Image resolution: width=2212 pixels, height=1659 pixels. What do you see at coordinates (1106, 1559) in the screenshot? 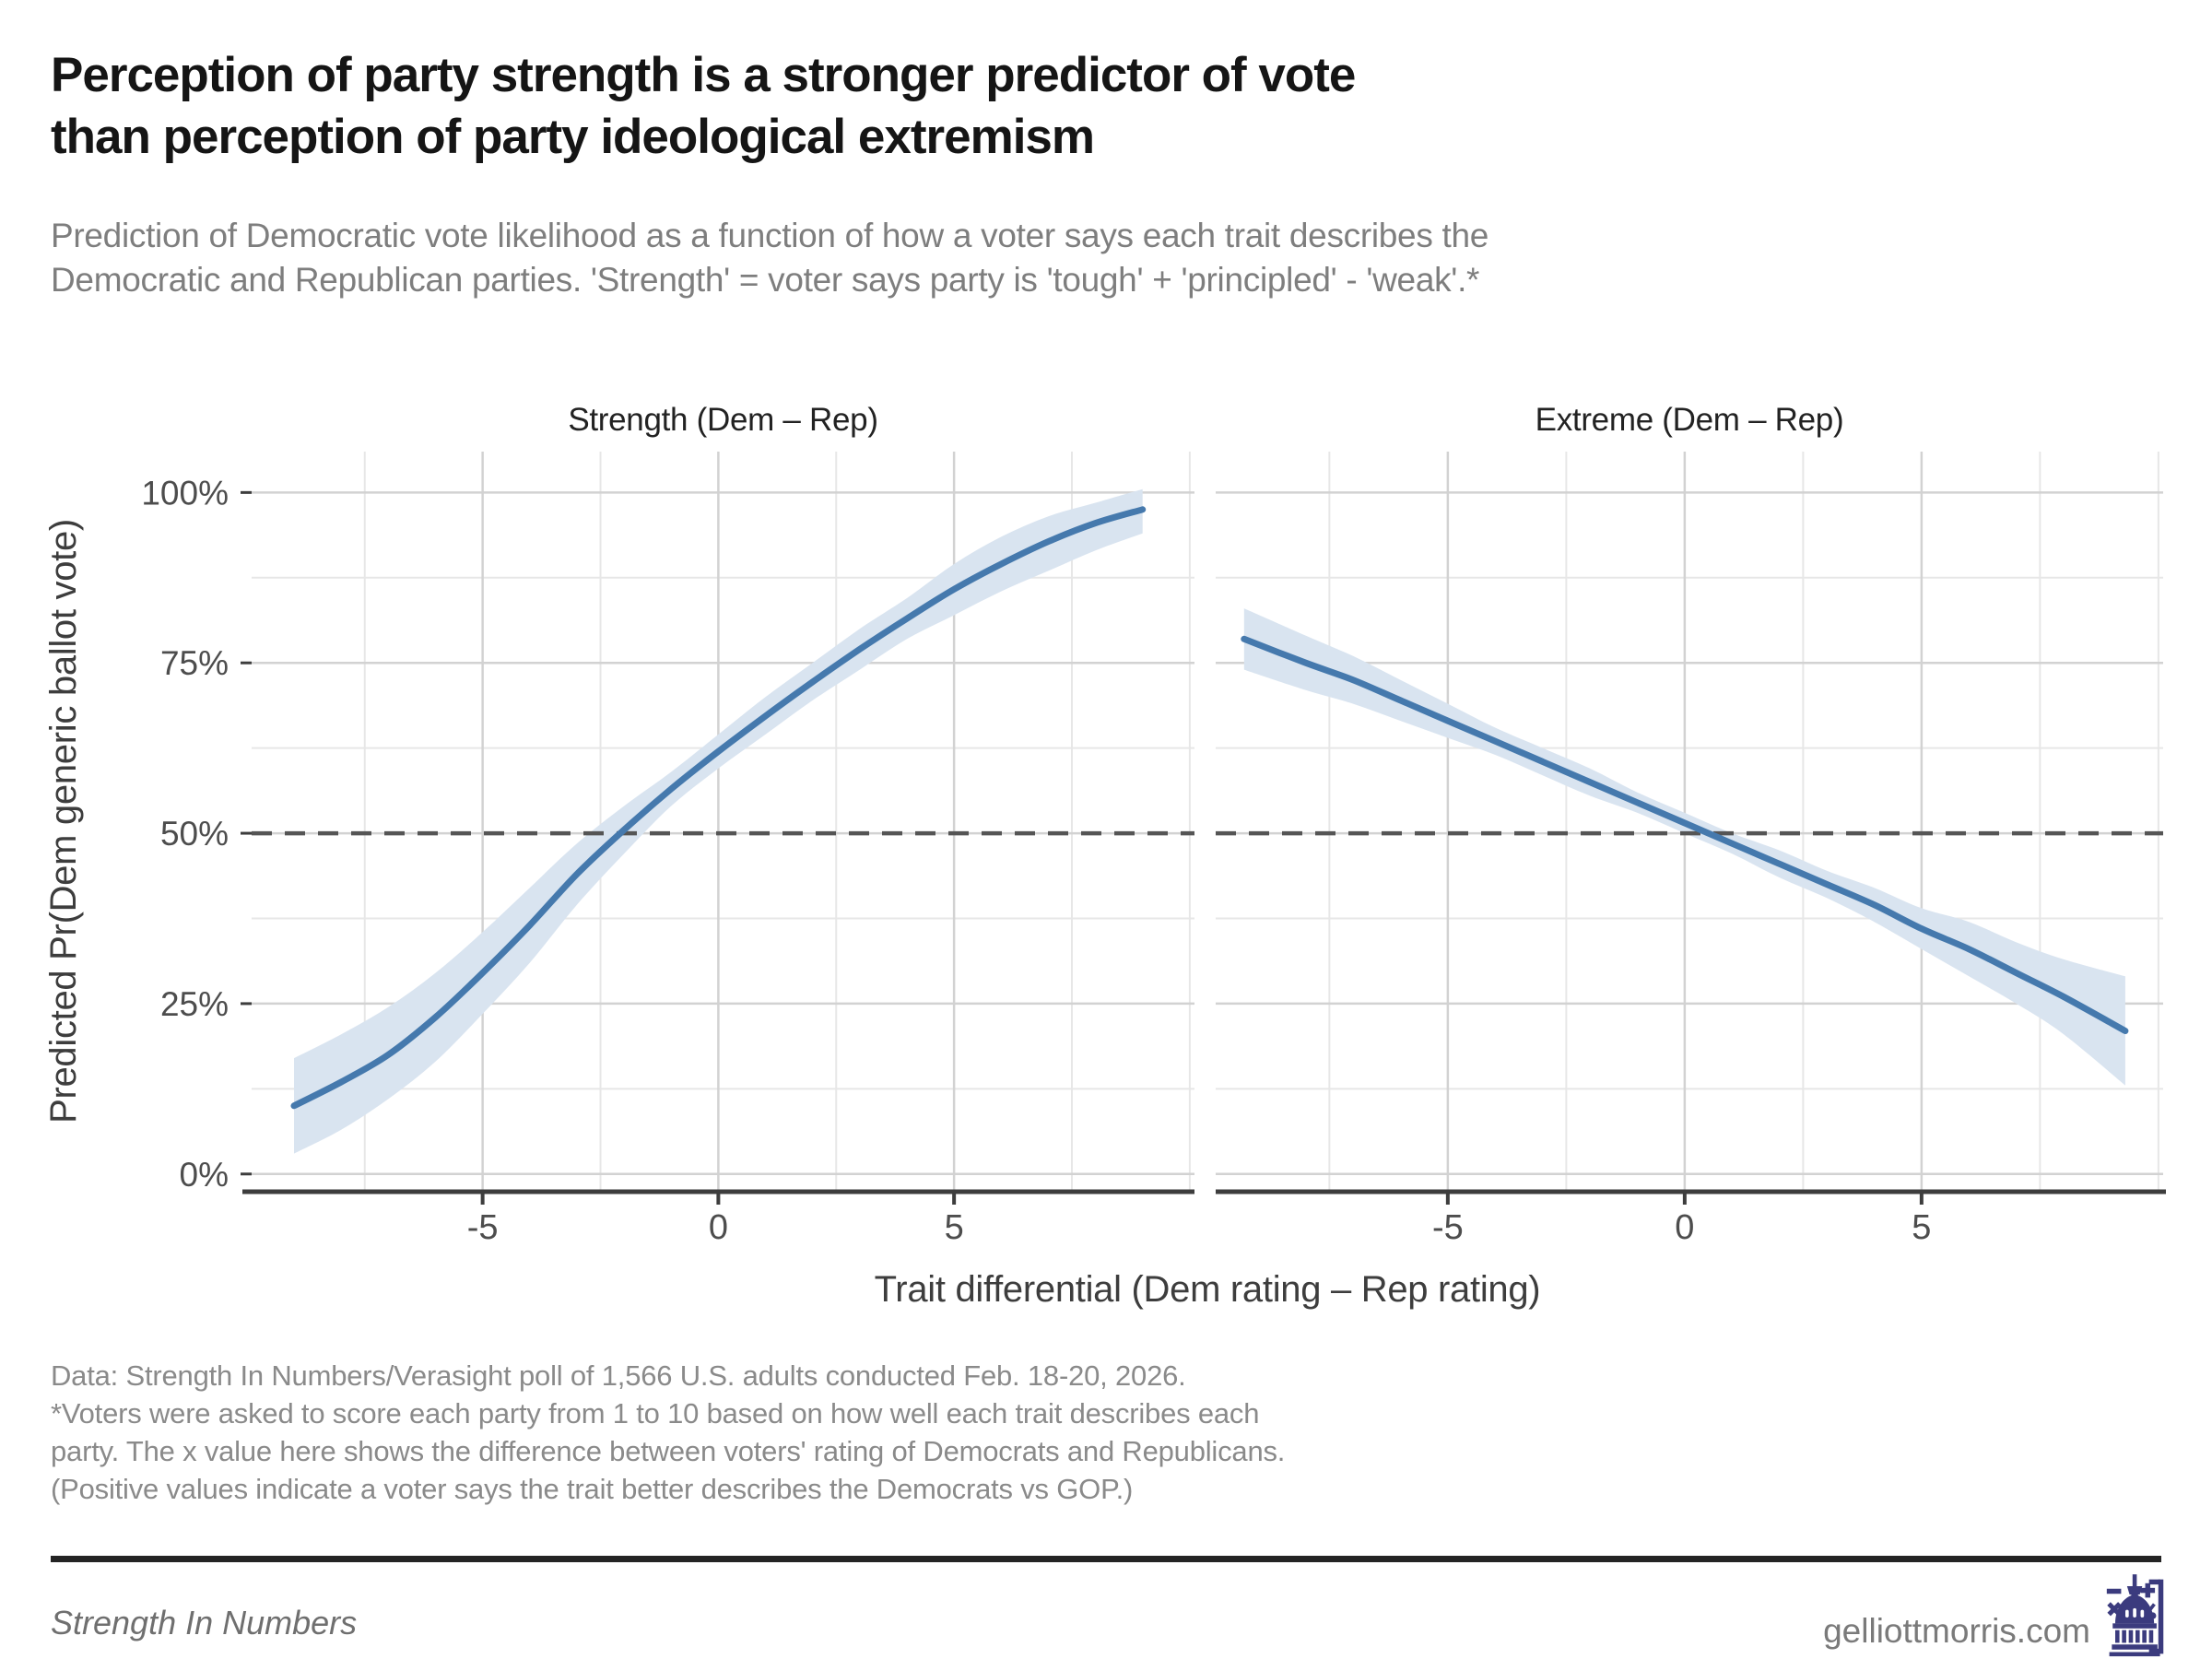
I see `footer-divider` at bounding box center [1106, 1559].